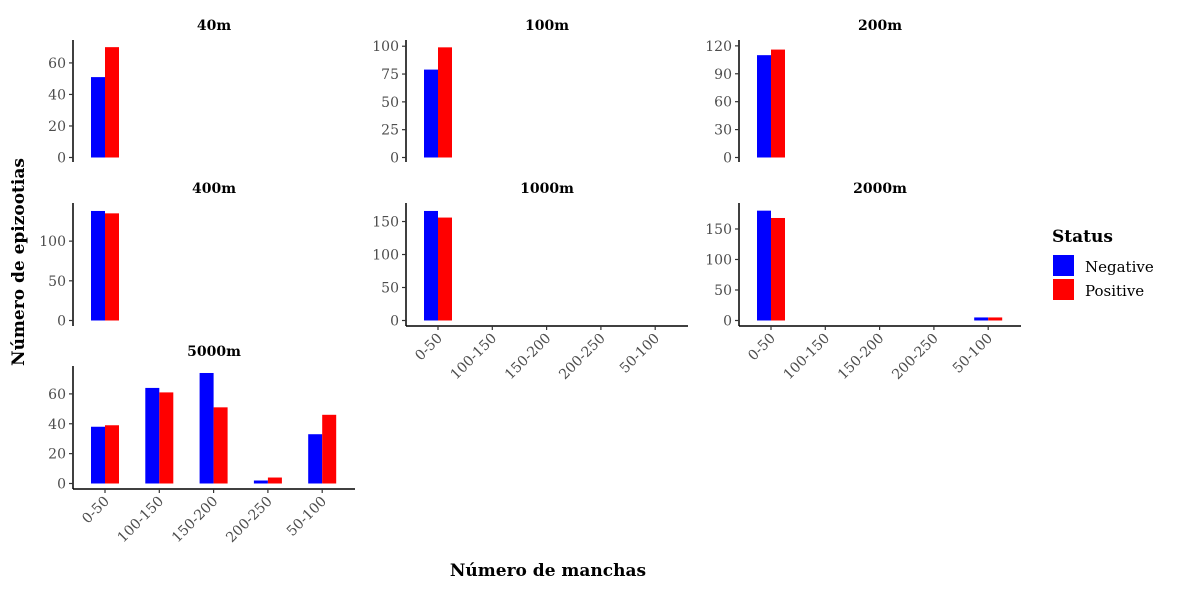  I want to click on panel-200m: 200m 0 30 60 90 120, so click(803, 92).